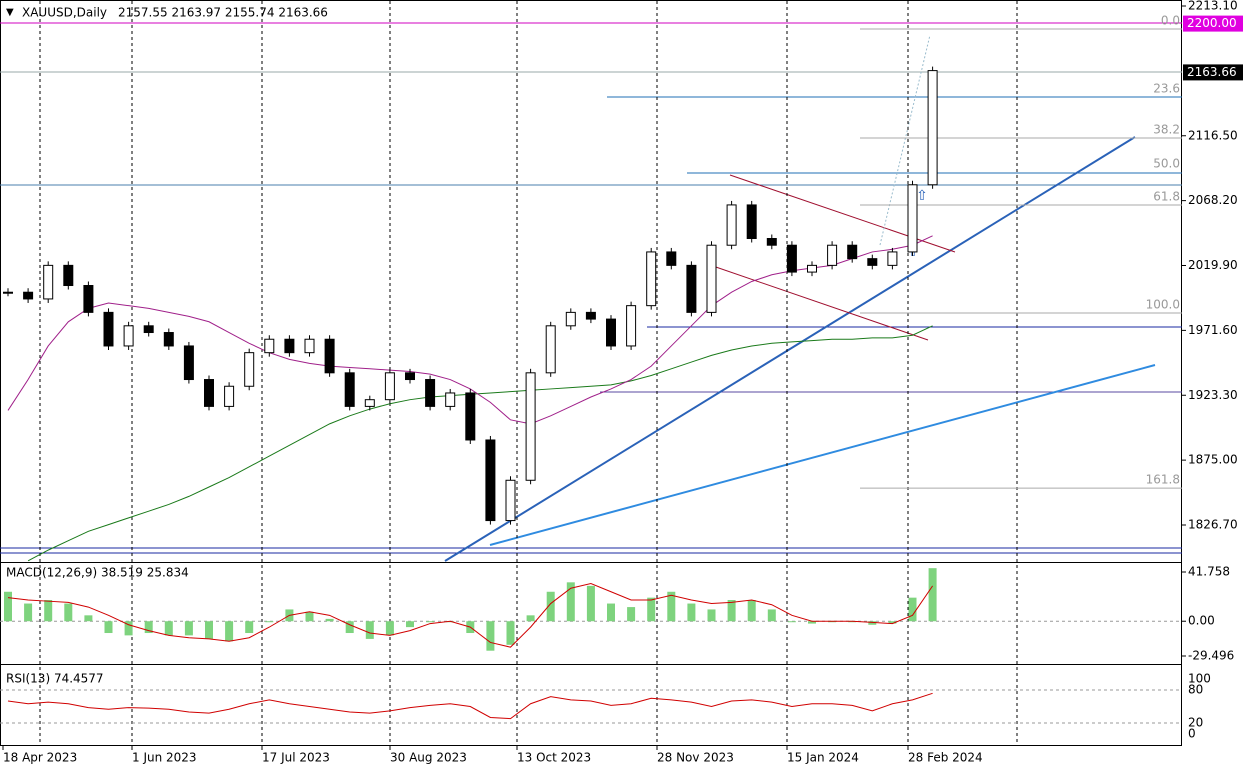  What do you see at coordinates (922, 196) in the screenshot?
I see `arrow-icon: ⇧` at bounding box center [922, 196].